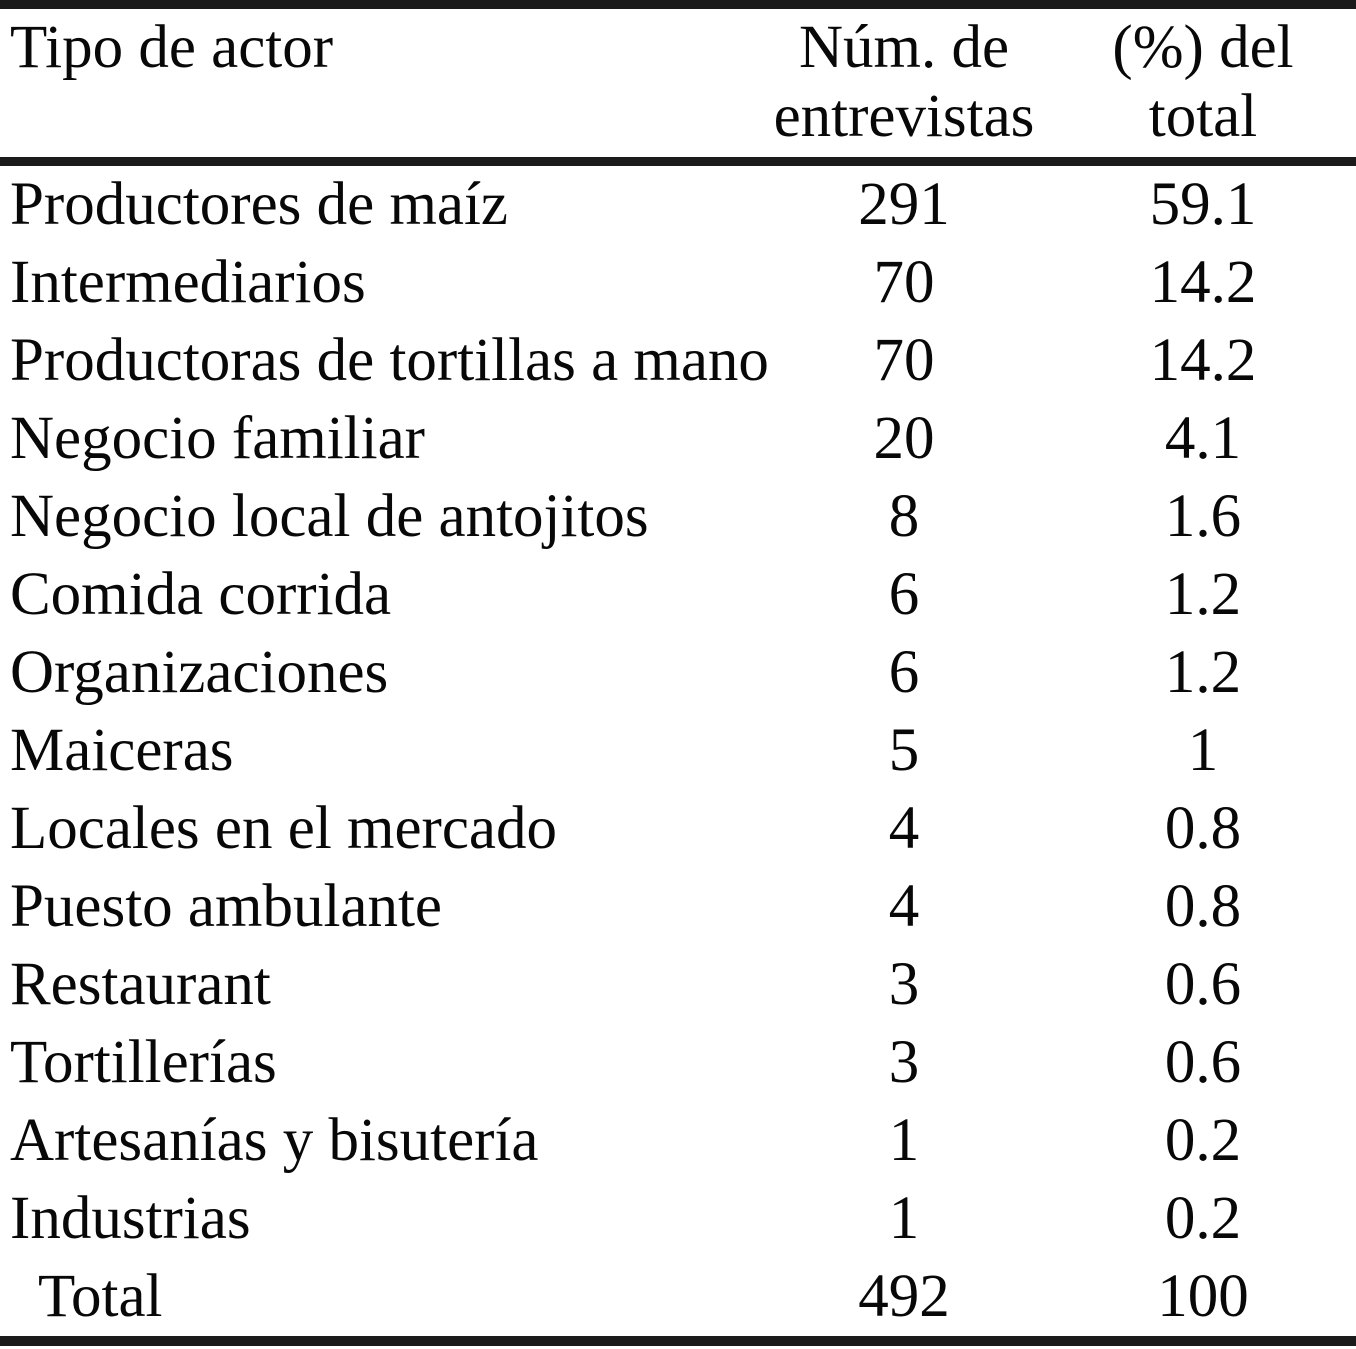  Describe the element at coordinates (678, 517) in the screenshot. I see `table-row: Negocio local de antojitos 8 1.6` at that location.